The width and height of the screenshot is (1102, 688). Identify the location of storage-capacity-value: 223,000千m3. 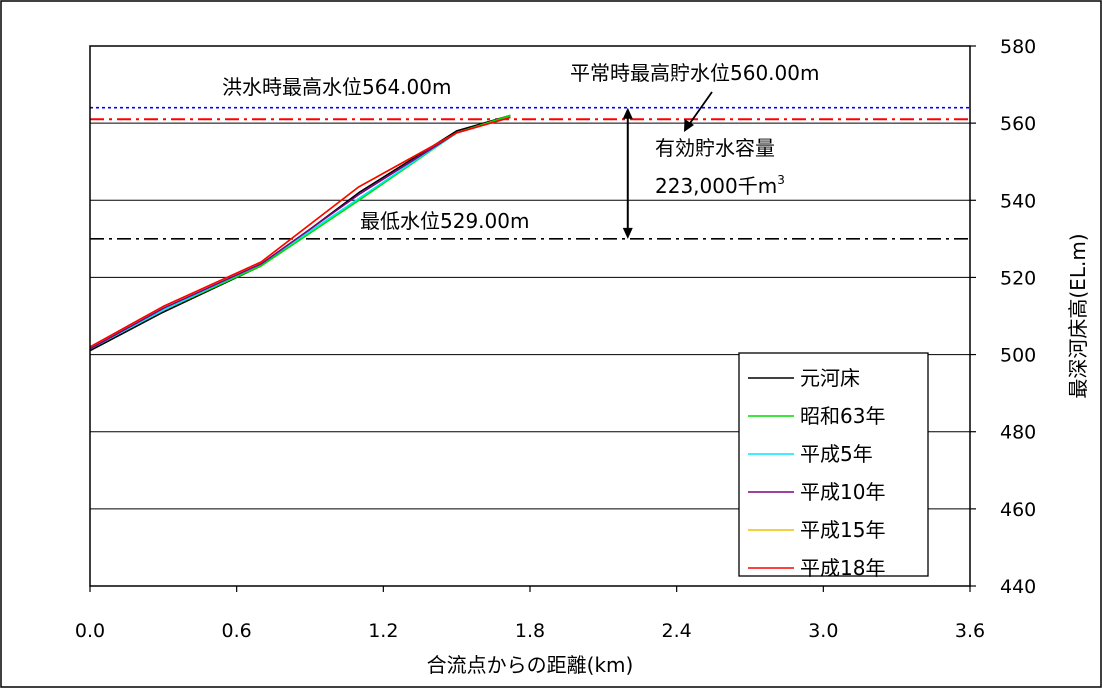
(720, 185).